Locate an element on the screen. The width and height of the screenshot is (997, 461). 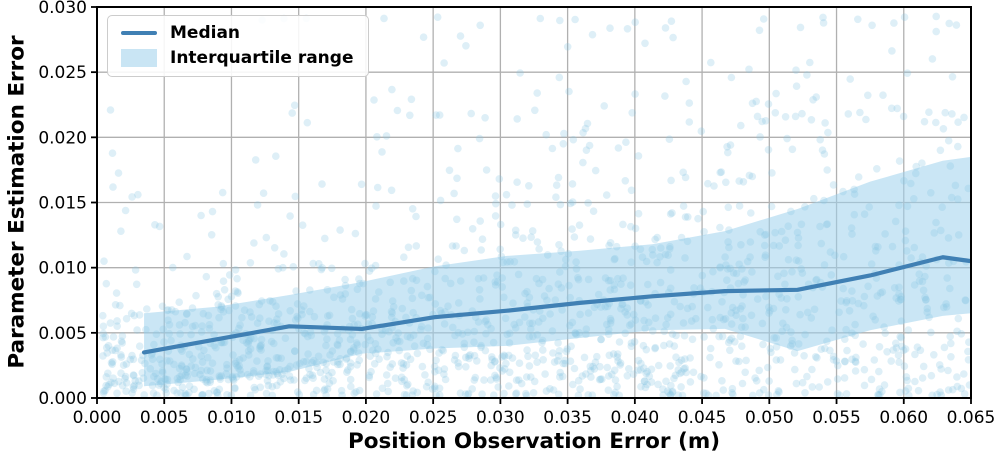
x-axis-label: Position Observation Error (m) is located at coordinates (534, 441).